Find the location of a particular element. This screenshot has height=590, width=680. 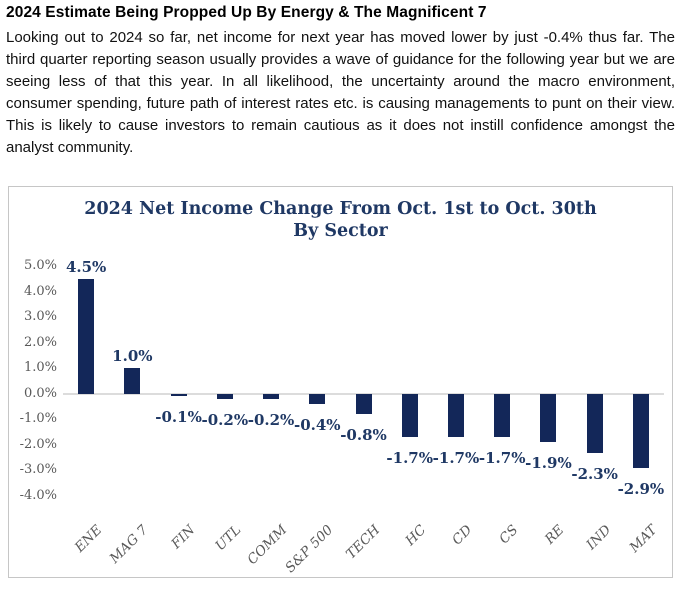

chart-title-line-2: By Sector is located at coordinates (340, 231).